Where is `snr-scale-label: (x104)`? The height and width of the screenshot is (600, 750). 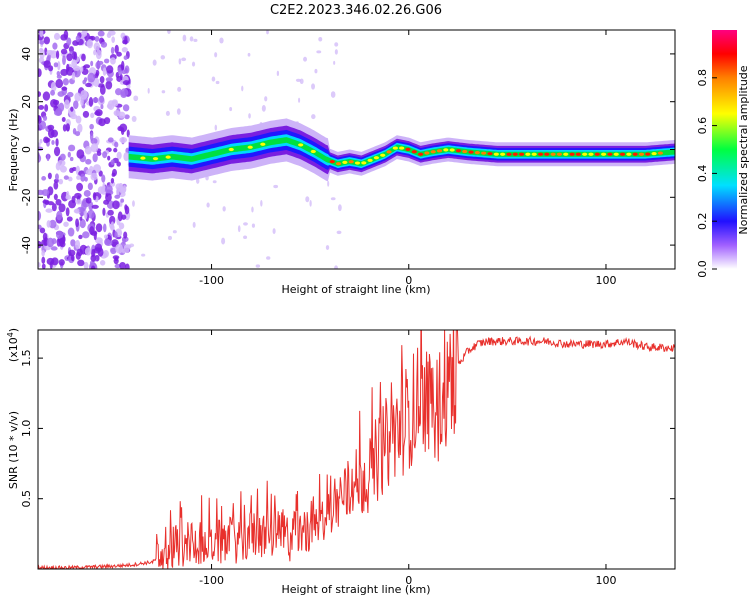
snr-scale-label: (x104) is located at coordinates (13, 345).